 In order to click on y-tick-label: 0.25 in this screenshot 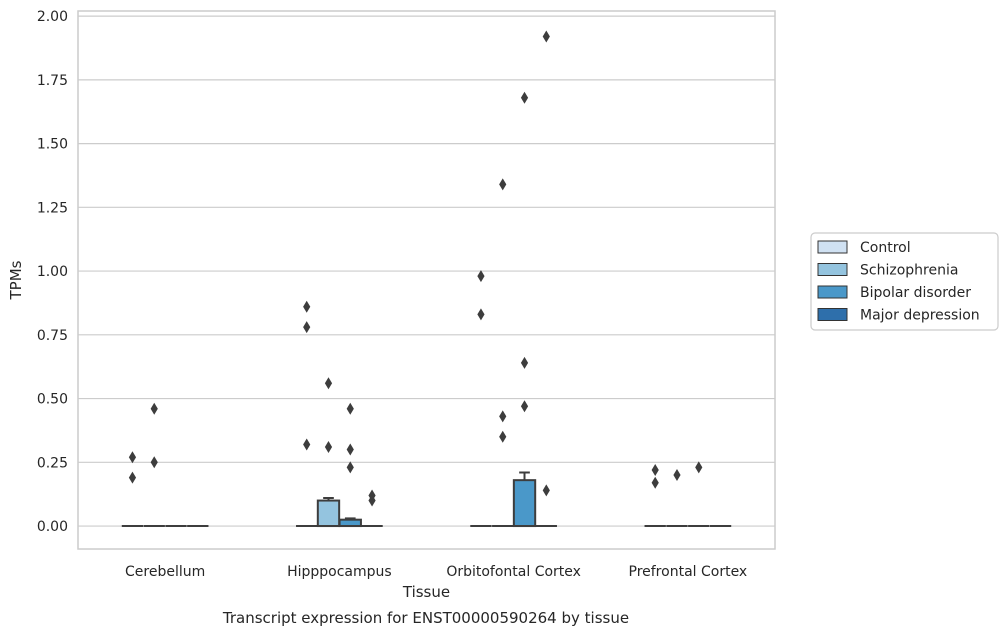, I will do `click(52, 463)`.